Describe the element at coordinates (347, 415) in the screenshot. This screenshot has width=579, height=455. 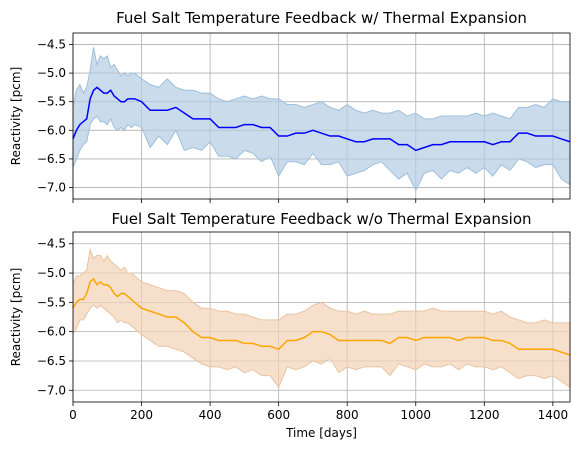
I see `x-tick-label: 800` at that location.